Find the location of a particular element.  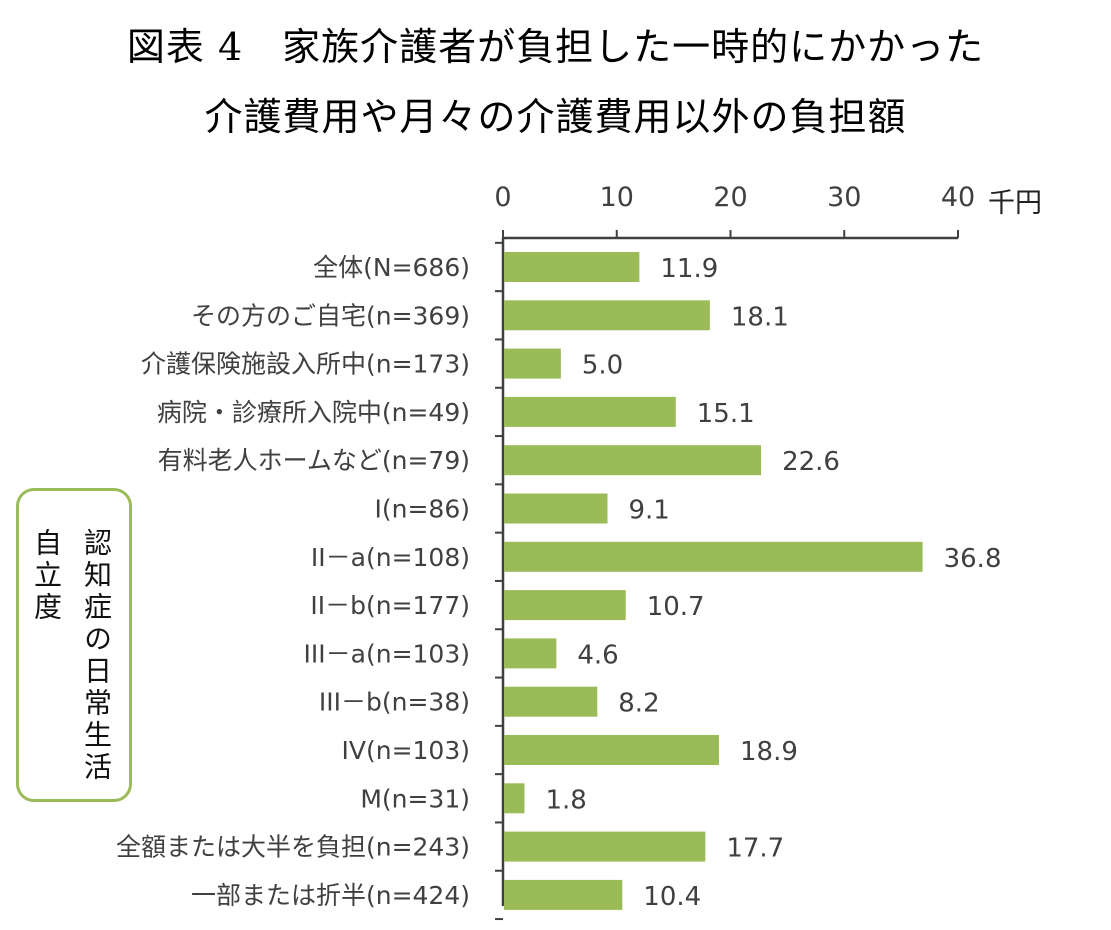

category-label: I(n=86) is located at coordinates (422, 509).